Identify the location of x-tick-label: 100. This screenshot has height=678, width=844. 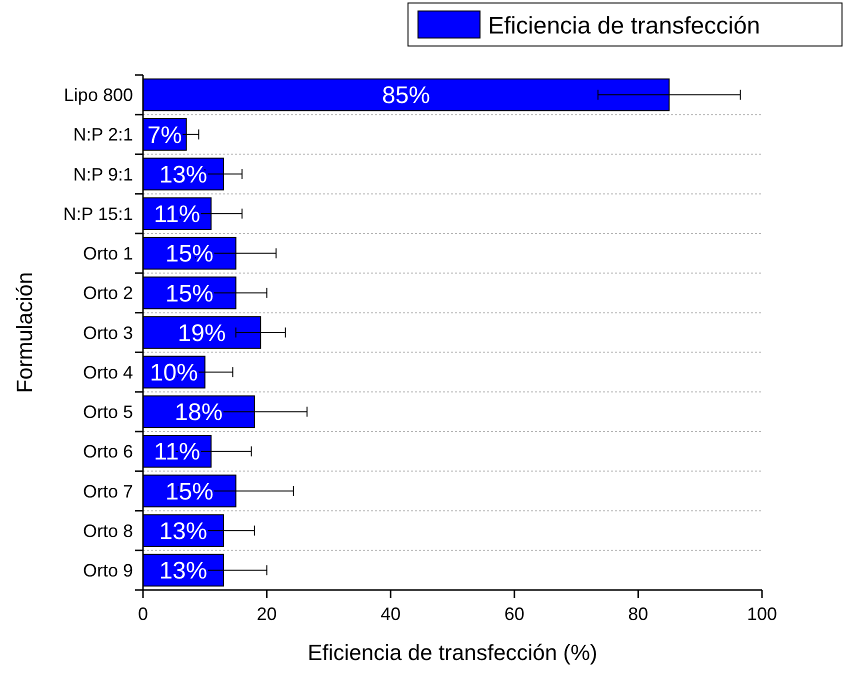
(762, 614).